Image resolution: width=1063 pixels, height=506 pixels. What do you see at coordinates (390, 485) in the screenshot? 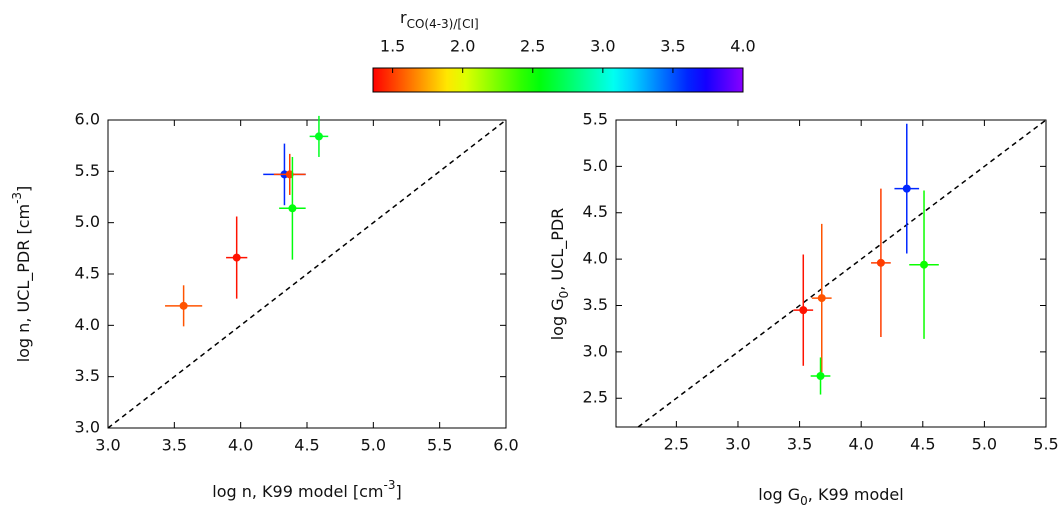
I see `x-axis-label-part: -3` at bounding box center [390, 485].